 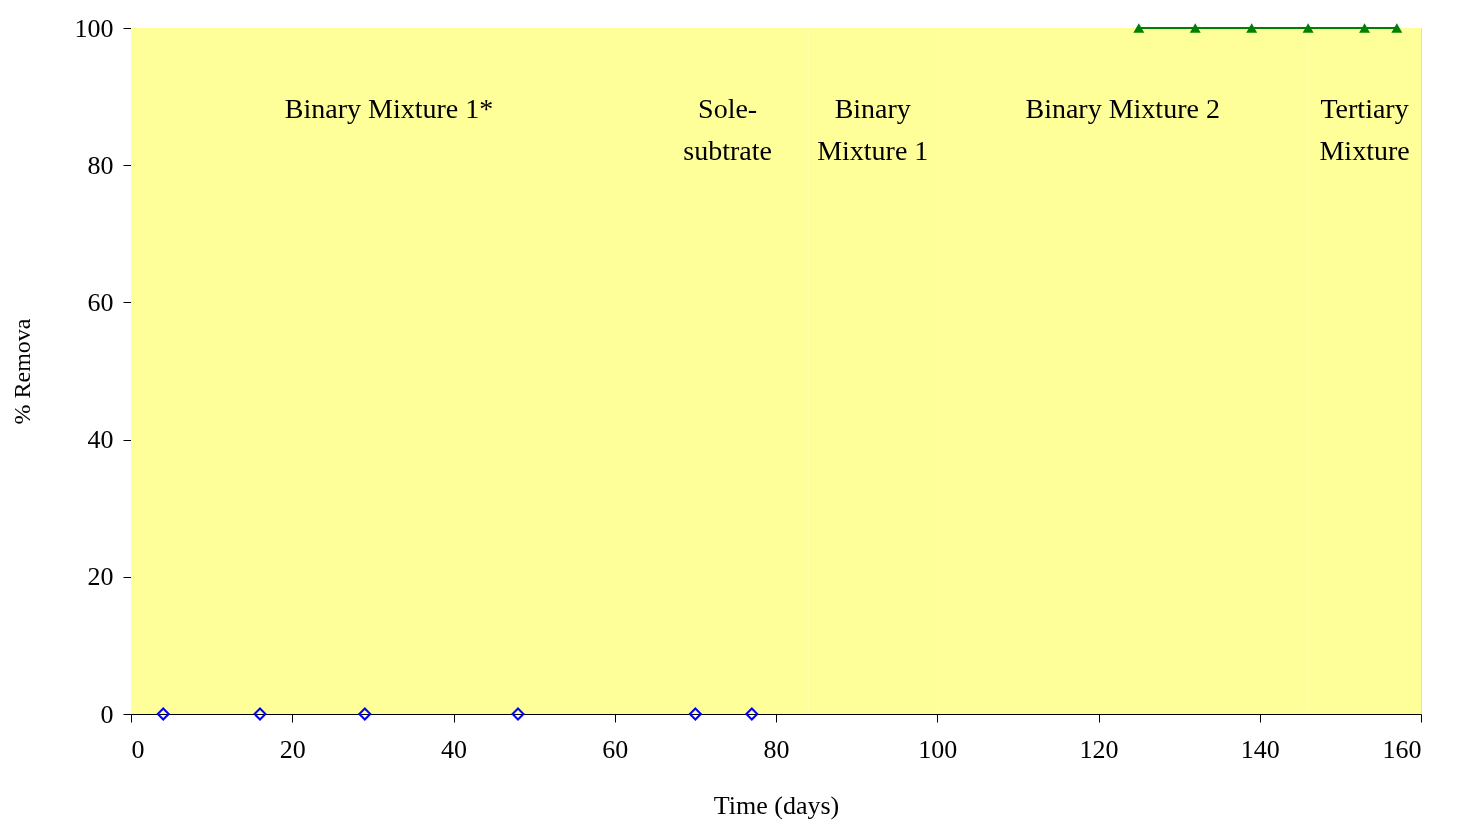 What do you see at coordinates (100, 577) in the screenshot?
I see `y-tick-label: 20` at bounding box center [100, 577].